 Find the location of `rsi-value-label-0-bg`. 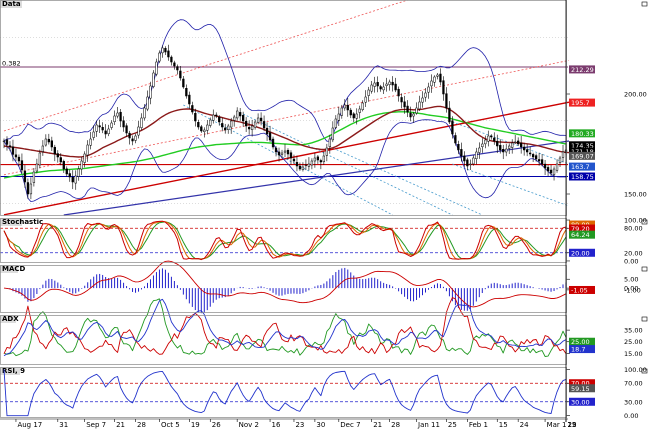

rsi-value-label-0-bg is located at coordinates (582, 383).